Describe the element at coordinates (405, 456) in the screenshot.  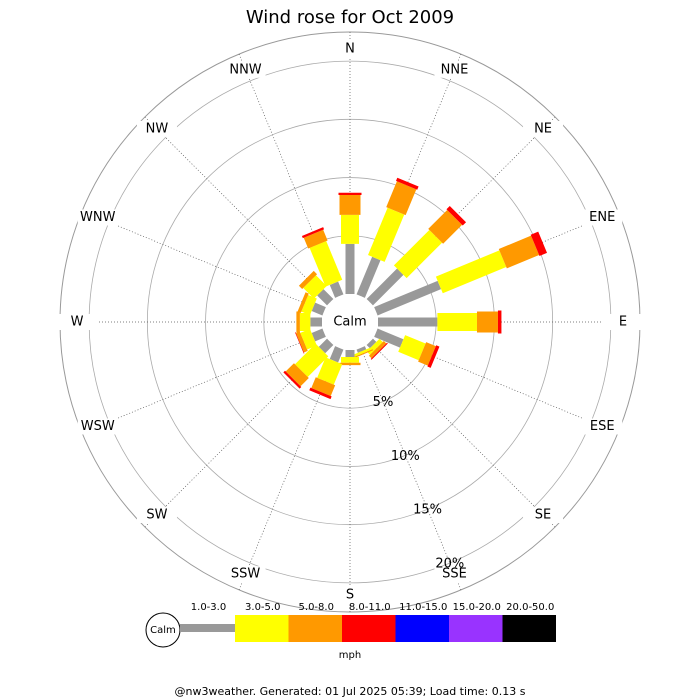
I see `radial-tick-label: 10%` at that location.